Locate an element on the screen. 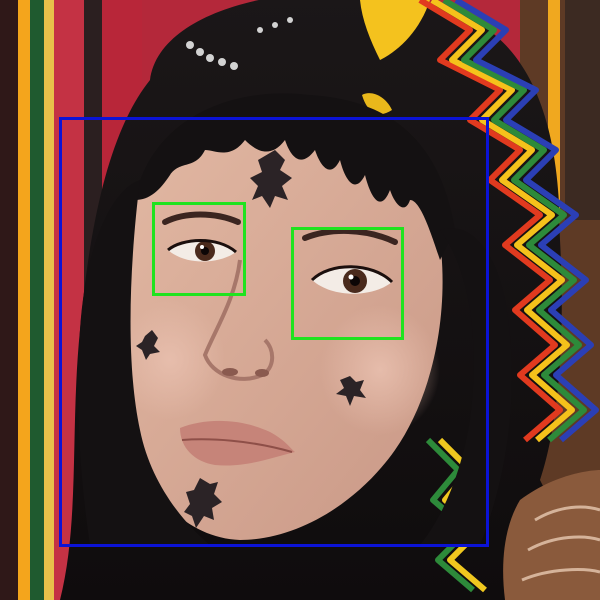 The height and width of the screenshot is (600, 600). nose is located at coordinates (238, 320).